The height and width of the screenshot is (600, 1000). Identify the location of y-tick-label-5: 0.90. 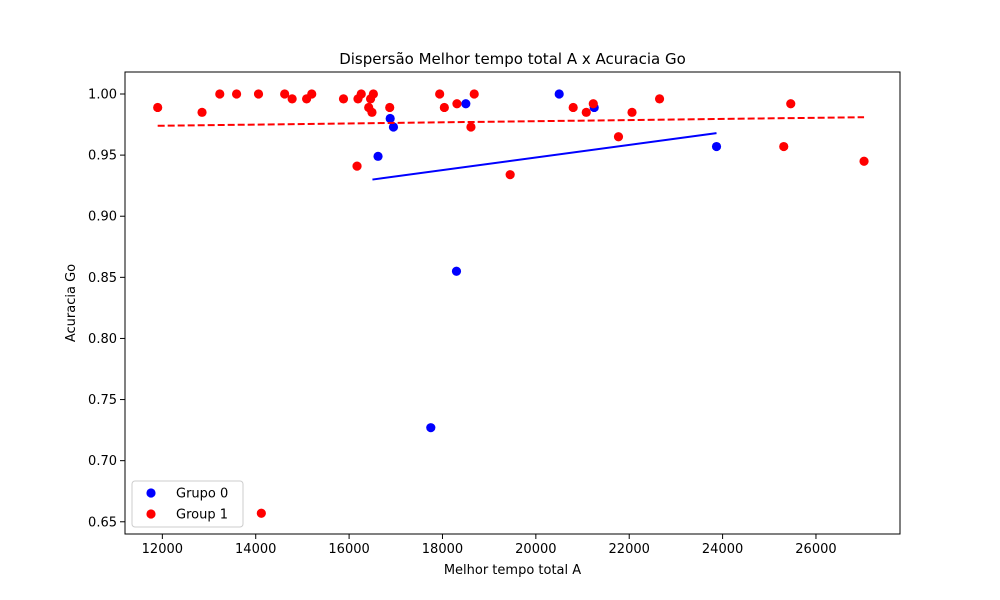
(102, 217).